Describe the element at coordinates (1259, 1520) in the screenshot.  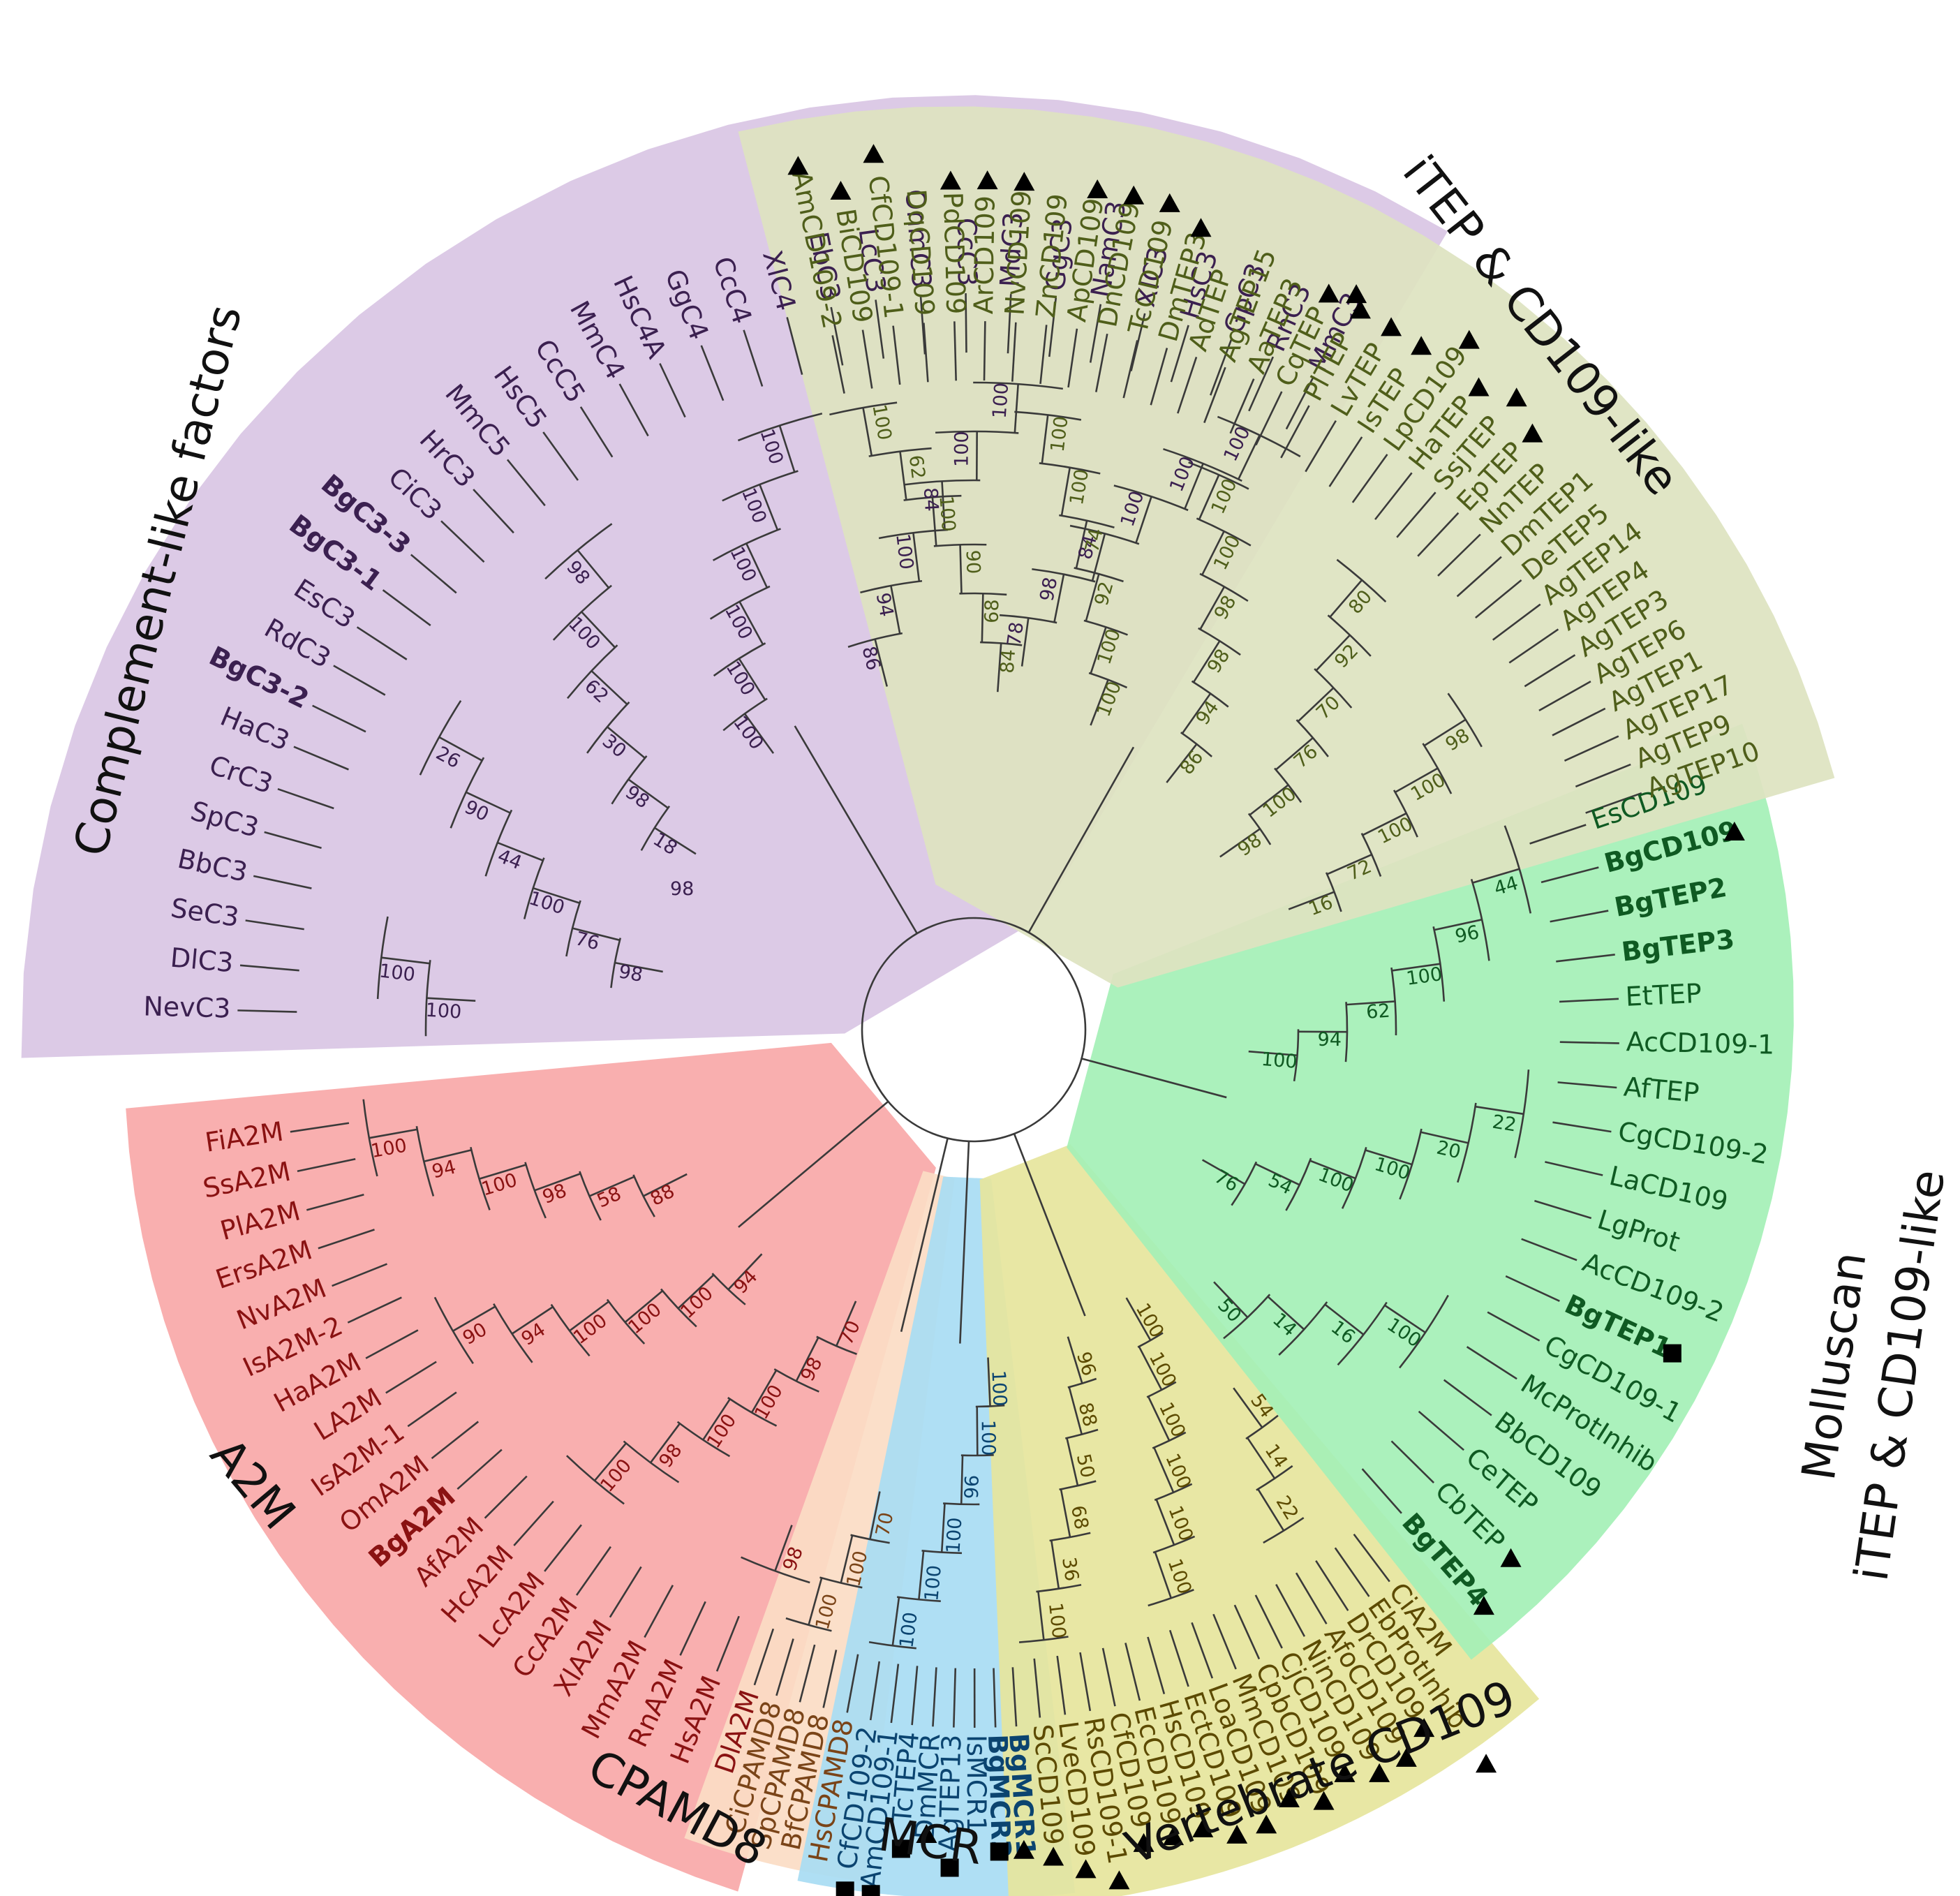
I see `sector-vertebrate` at that location.